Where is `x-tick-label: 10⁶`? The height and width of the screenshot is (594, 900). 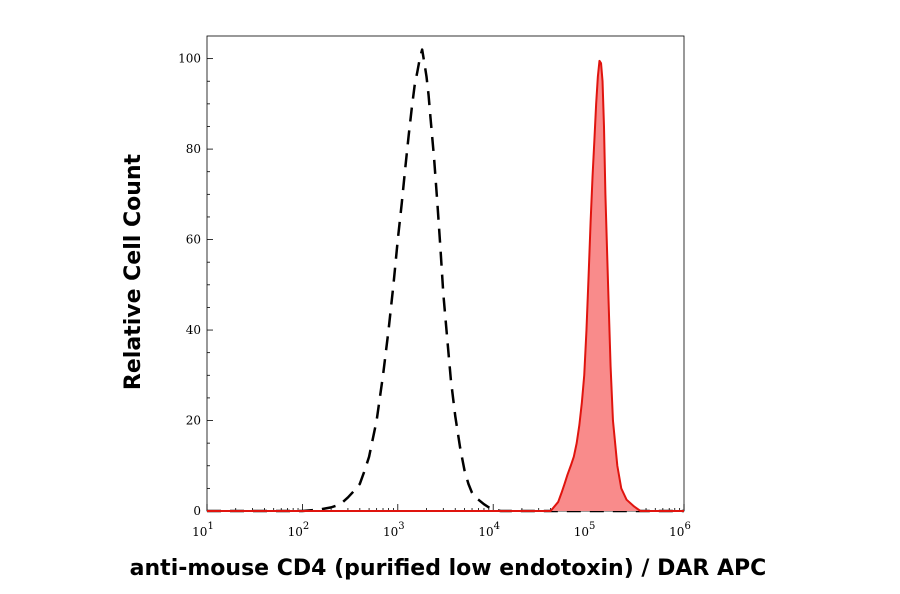
x-tick-label: 10⁶ is located at coordinates (680, 530).